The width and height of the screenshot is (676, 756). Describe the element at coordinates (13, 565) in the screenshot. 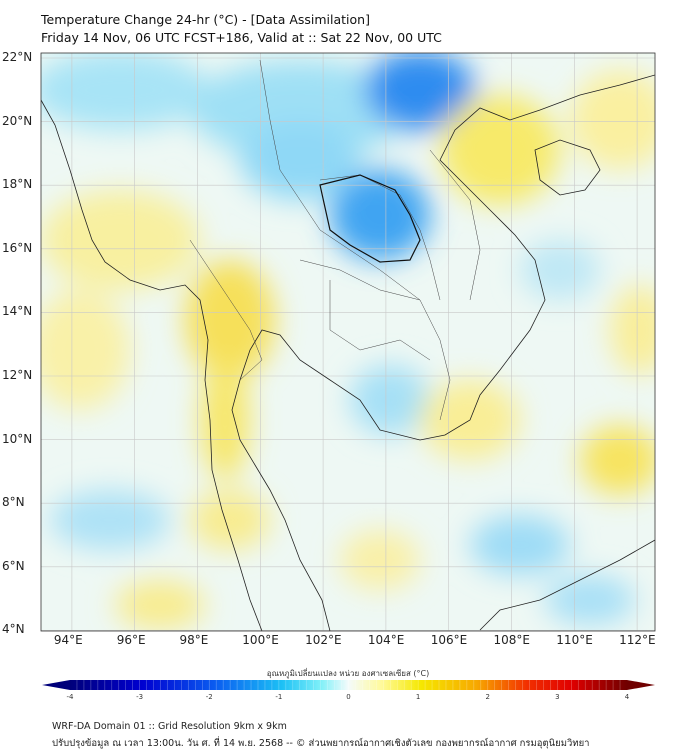

I see `latitude-label: 6°N` at that location.